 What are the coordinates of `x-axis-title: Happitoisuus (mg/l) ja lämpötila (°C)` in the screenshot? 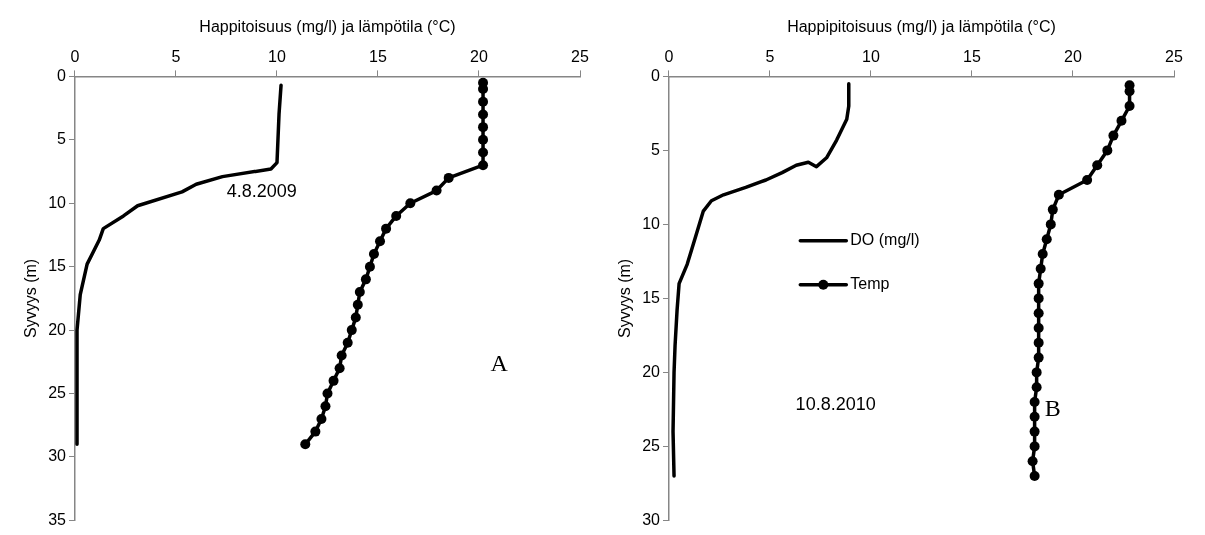 It's located at (327, 27).